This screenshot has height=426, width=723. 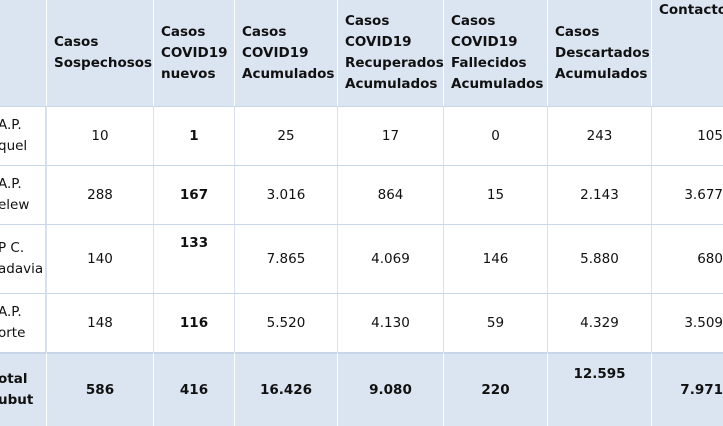 I want to click on total-fallecidos: 220, so click(x=496, y=389).